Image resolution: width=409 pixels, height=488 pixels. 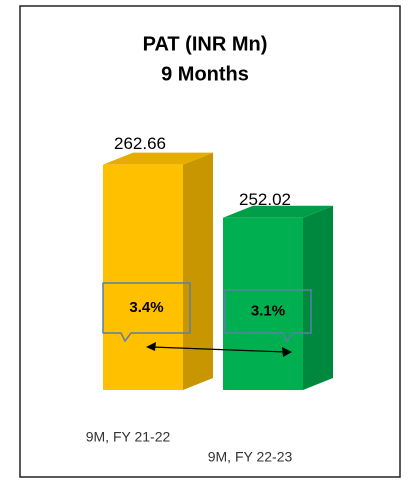 What do you see at coordinates (268, 310) in the screenshot?
I see `annotation: 3.1%` at bounding box center [268, 310].